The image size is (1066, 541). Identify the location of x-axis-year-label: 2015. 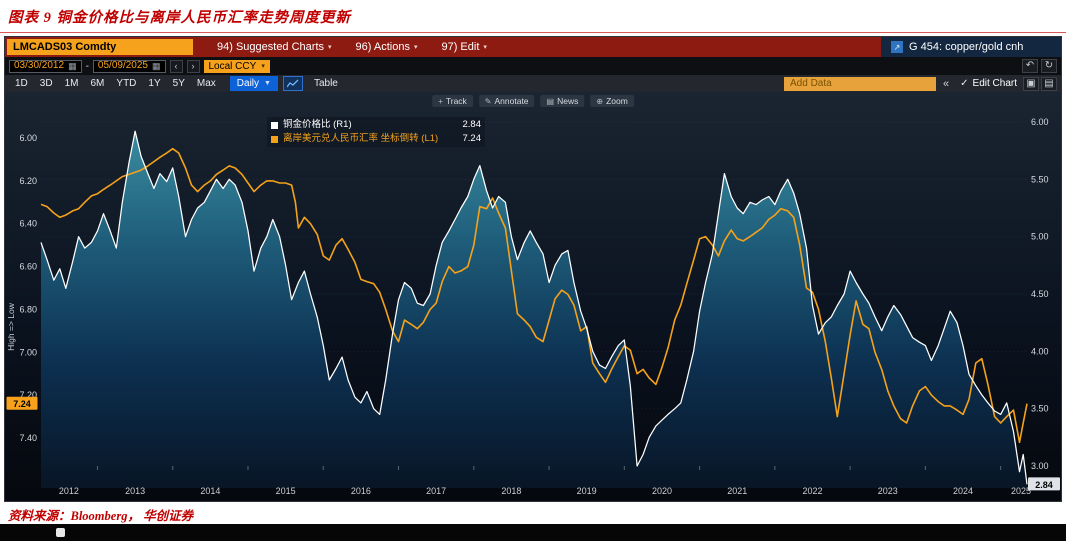
(286, 491).